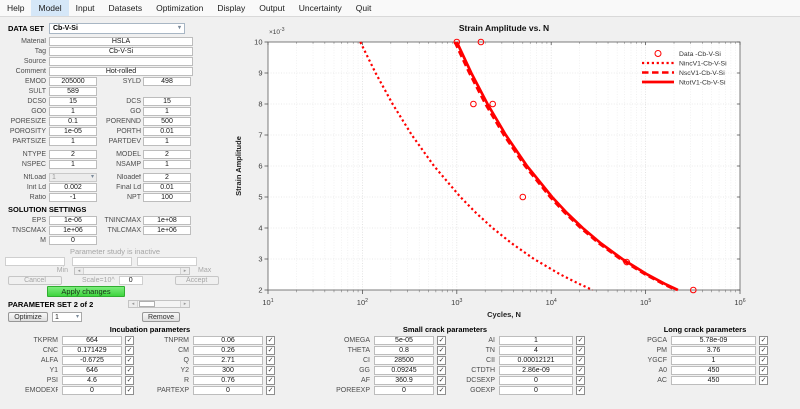  What do you see at coordinates (404, 380) in the screenshot?
I see `af-field: 360.9` at bounding box center [404, 380].